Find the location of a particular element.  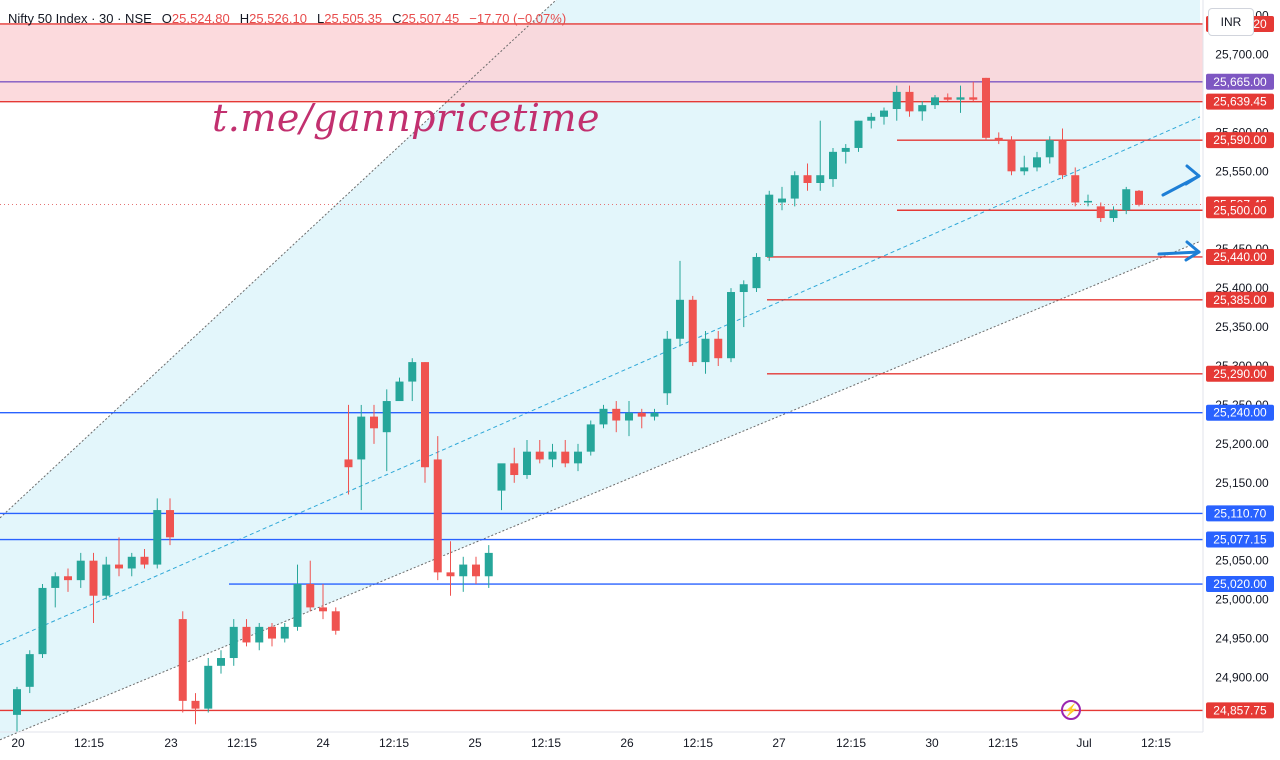

price-tick-label: 24,900.00 is located at coordinates (1242, 677).